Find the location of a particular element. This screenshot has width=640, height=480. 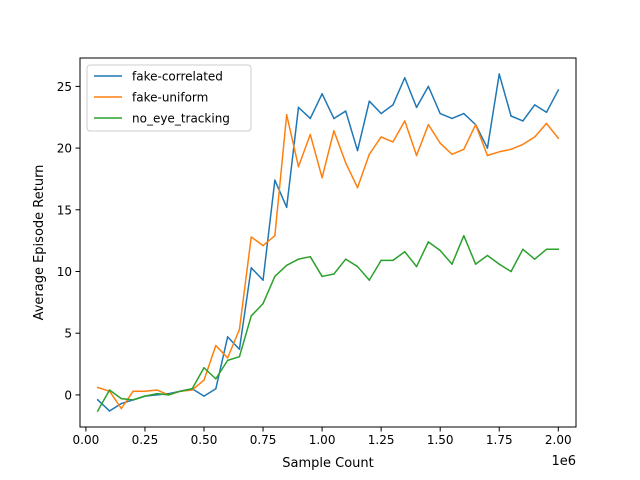

y-axis: 0 5 10 15 20 25 is located at coordinates (68, 241).